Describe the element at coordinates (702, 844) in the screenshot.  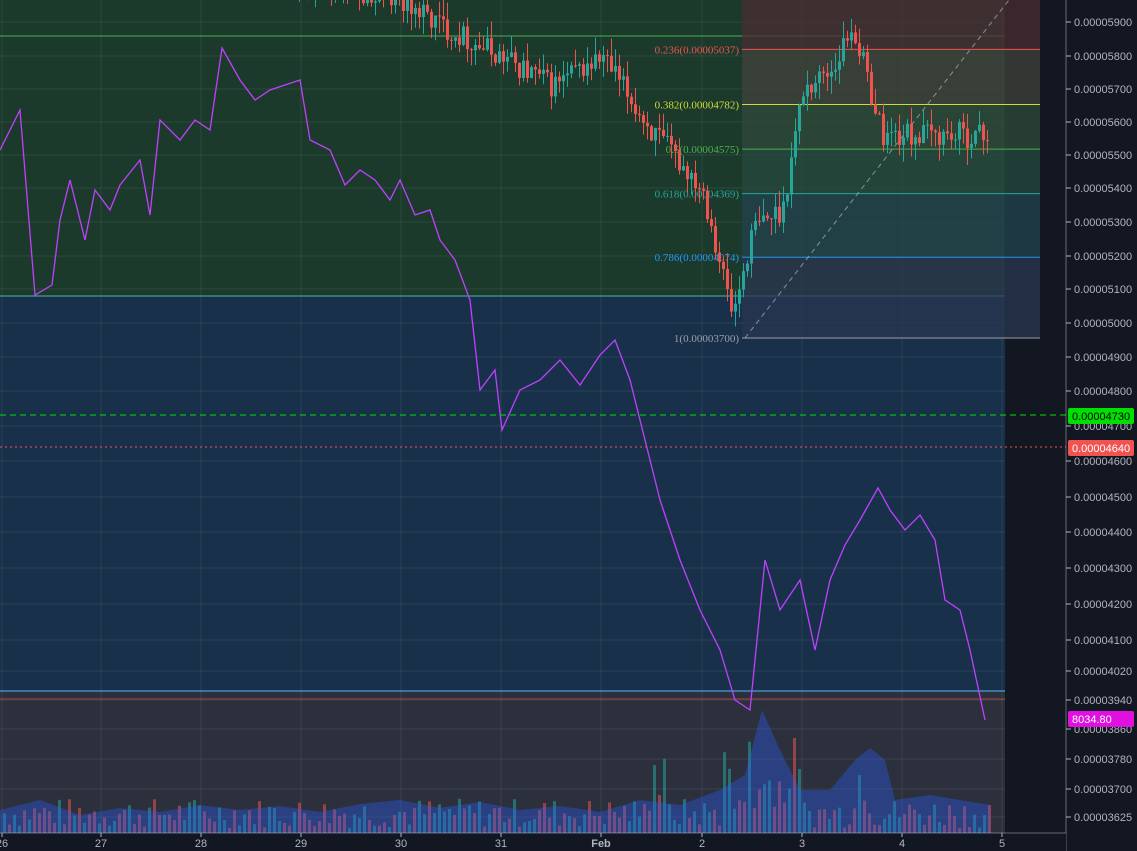
I see `time-tick-label: 2` at that location.